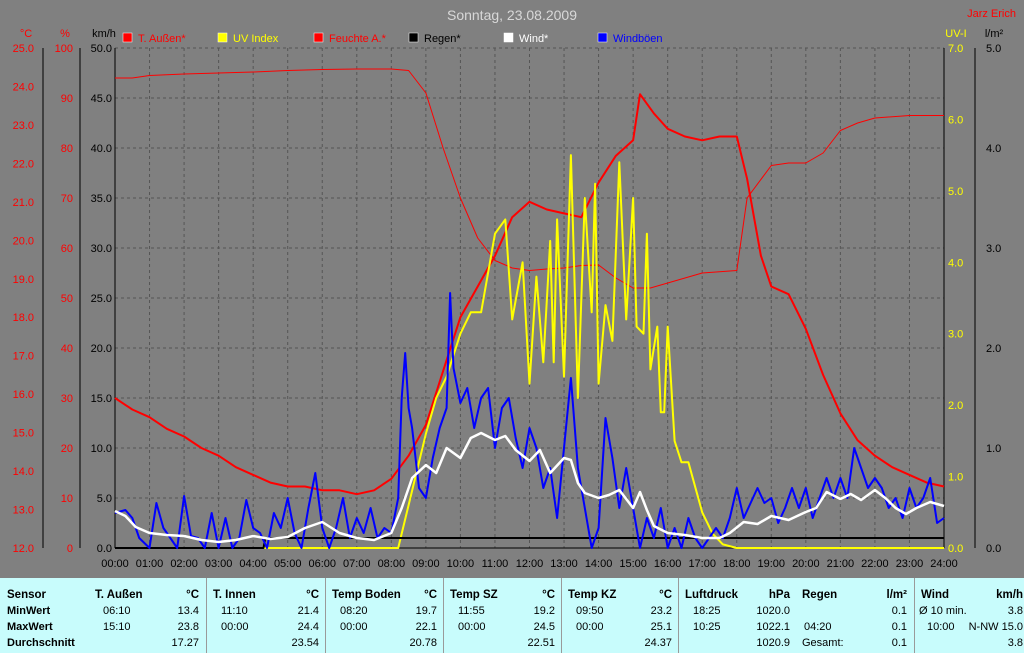 This screenshot has height=653, width=1024. I want to click on stats-column-name: Regen, so click(820, 595).